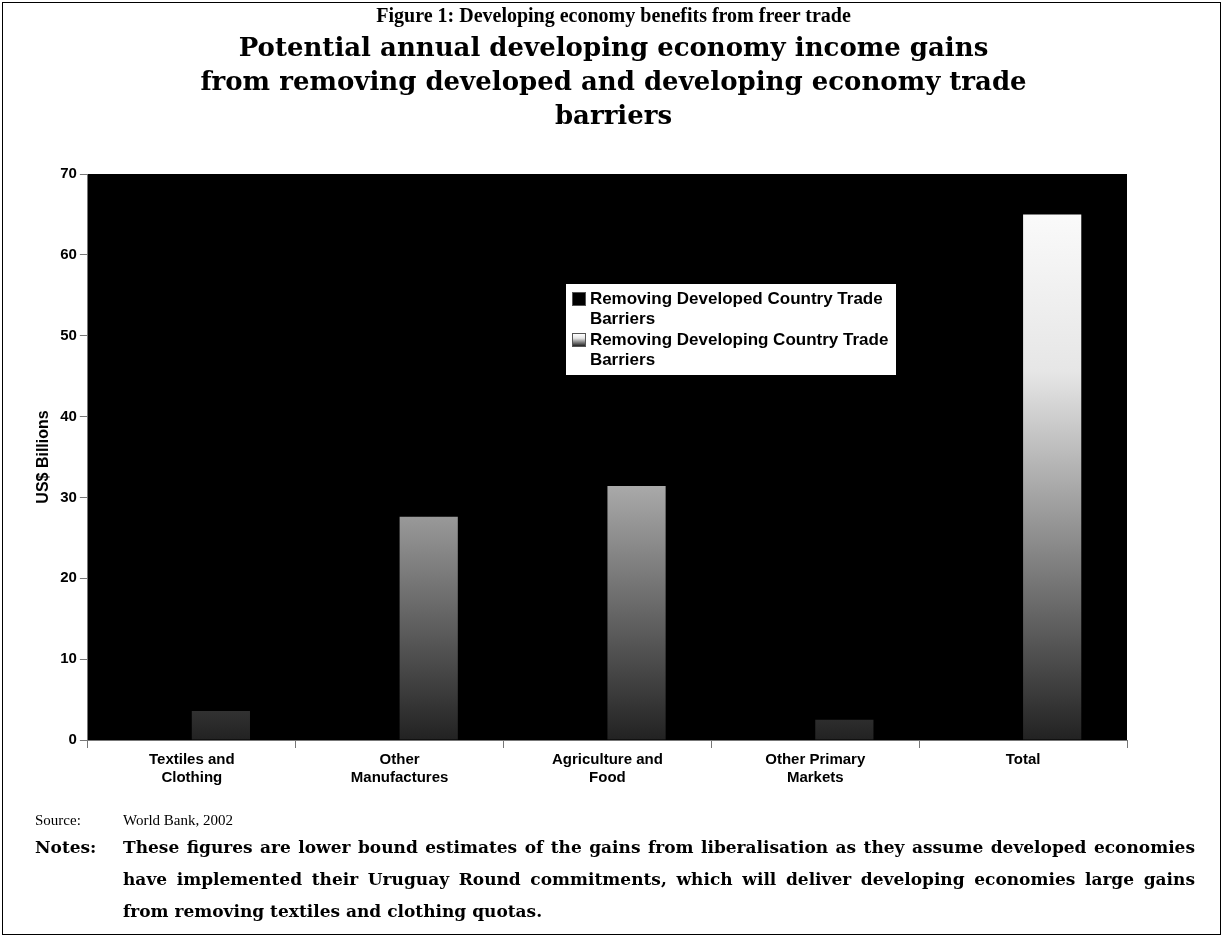 Image resolution: width=1227 pixels, height=937 pixels. What do you see at coordinates (68, 496) in the screenshot?
I see `y-tick-label: 30` at bounding box center [68, 496].